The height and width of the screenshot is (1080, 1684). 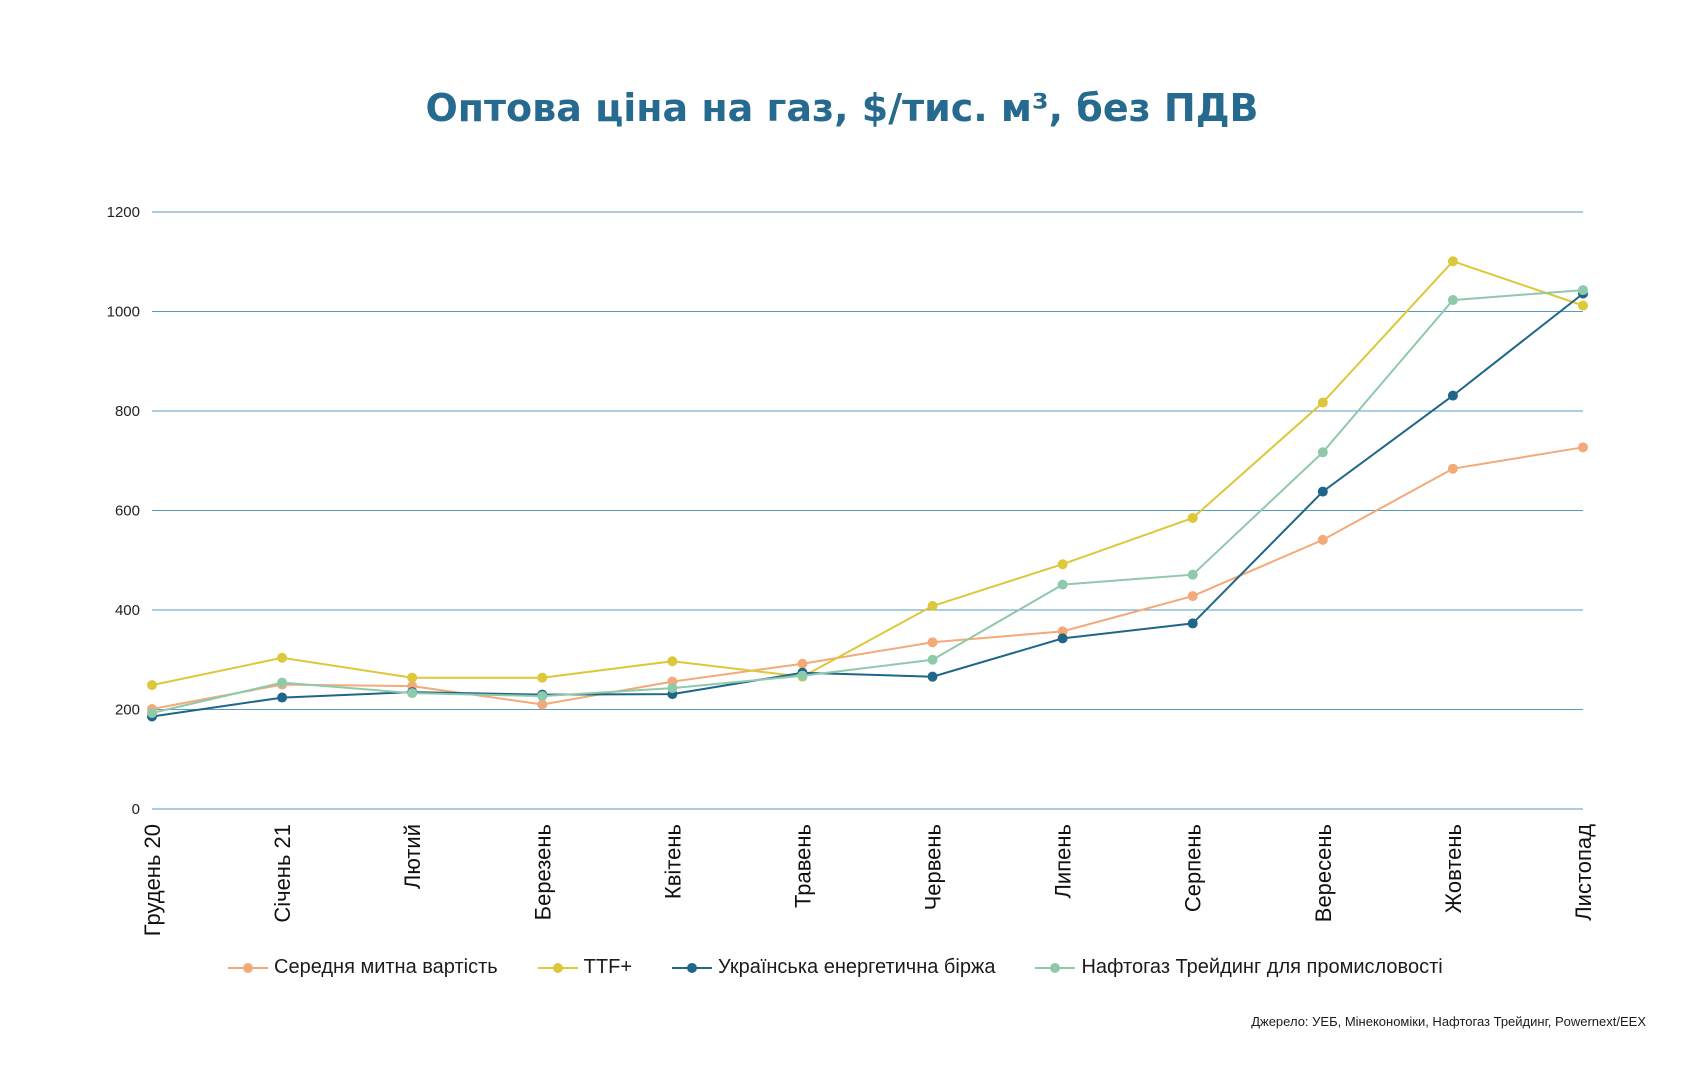 What do you see at coordinates (127, 411) in the screenshot?
I see `y-tick-label: 800` at bounding box center [127, 411].